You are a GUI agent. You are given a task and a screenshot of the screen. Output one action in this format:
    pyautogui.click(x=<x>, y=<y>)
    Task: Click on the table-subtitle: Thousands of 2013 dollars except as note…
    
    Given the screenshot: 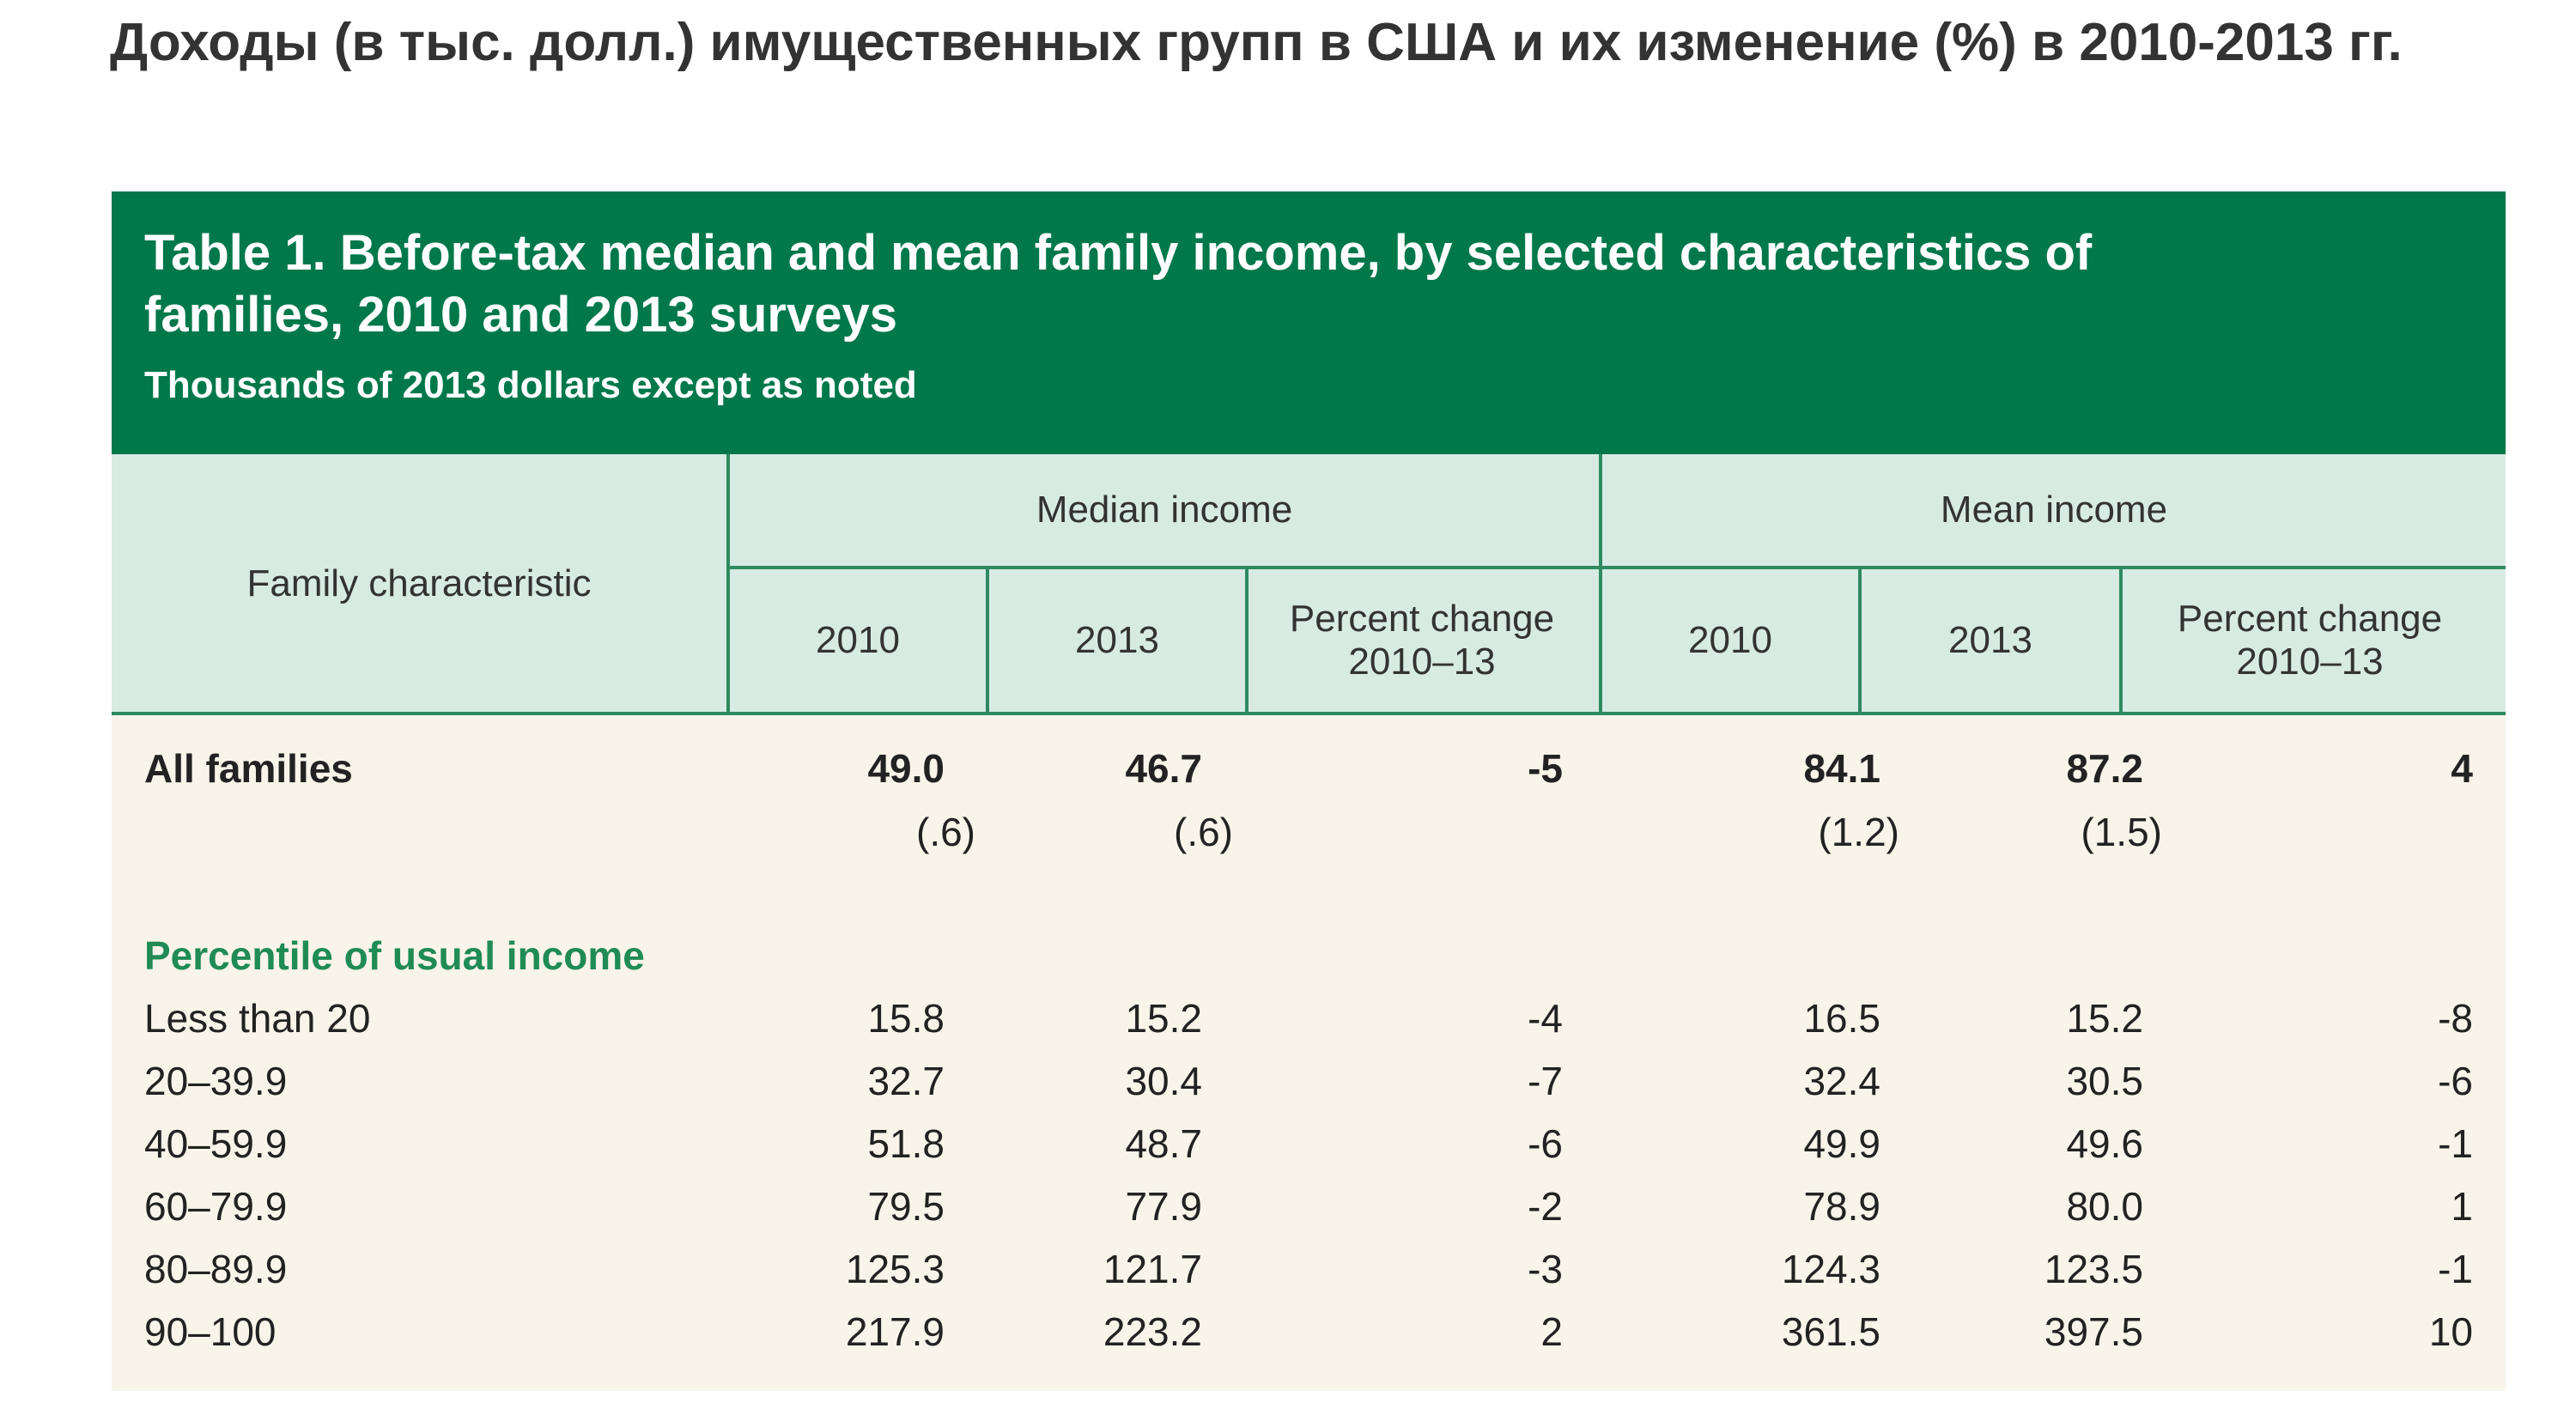 What is the action you would take?
    pyautogui.click(x=530, y=385)
    